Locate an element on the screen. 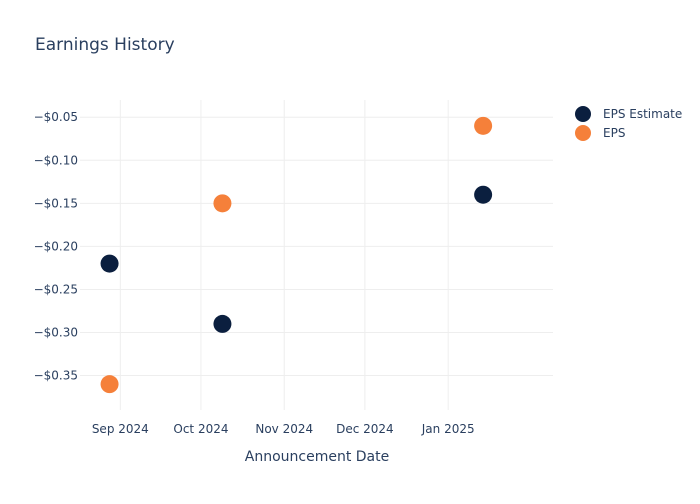  x-tick-label: Jan 2025 is located at coordinates (448, 429).